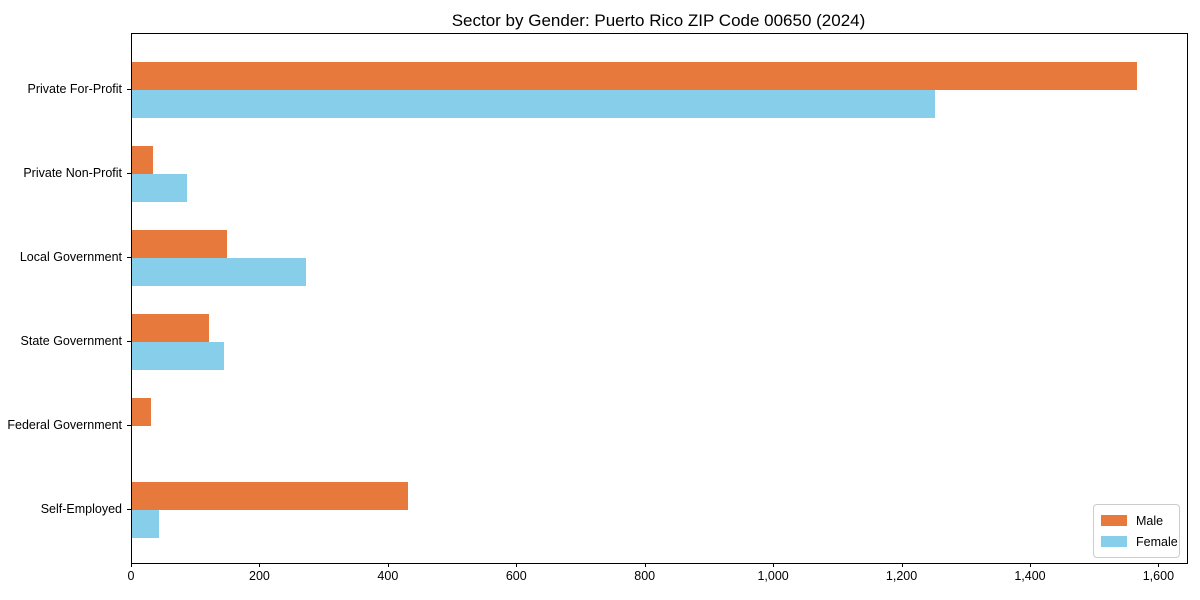 The width and height of the screenshot is (1200, 600). I want to click on bar-male-state-government, so click(171, 328).